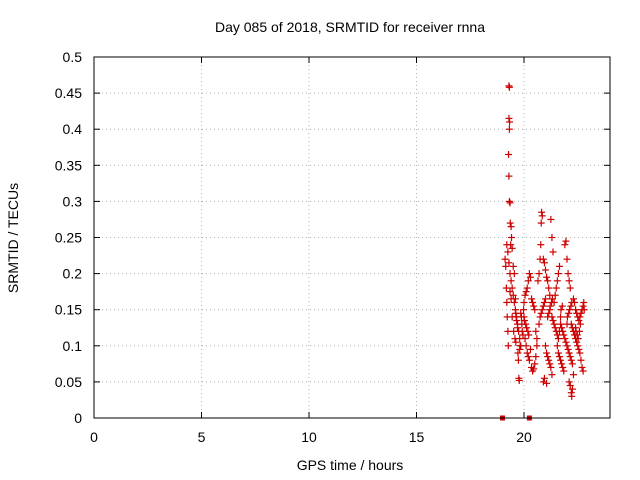  What do you see at coordinates (73, 201) in the screenshot?
I see `y-tick-label: 0.3` at bounding box center [73, 201].